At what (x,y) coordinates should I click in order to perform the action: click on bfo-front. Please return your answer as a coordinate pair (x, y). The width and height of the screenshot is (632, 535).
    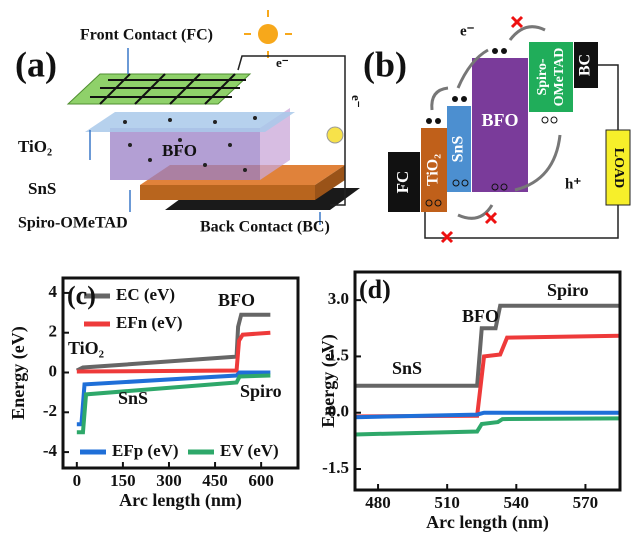
    Looking at the image, I should click on (185, 154).